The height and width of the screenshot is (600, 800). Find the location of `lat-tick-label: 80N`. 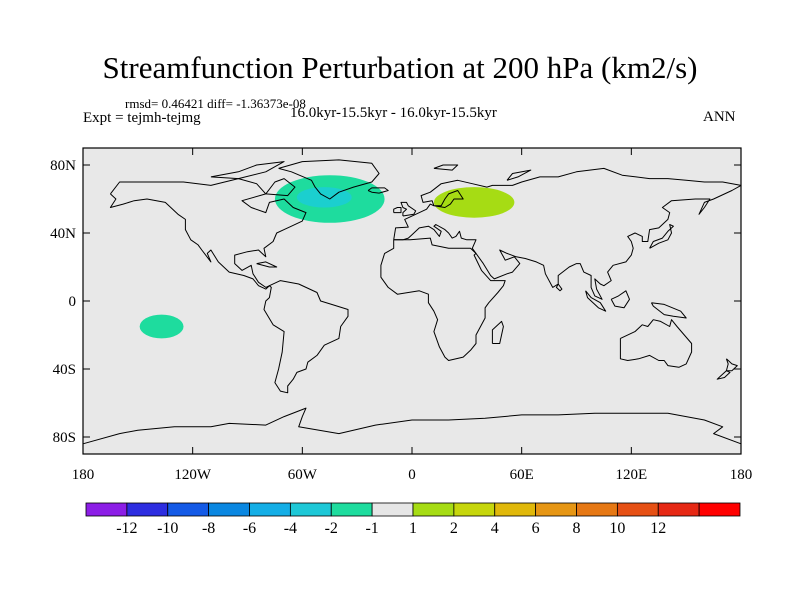

lat-tick-label: 80N is located at coordinates (63, 166).